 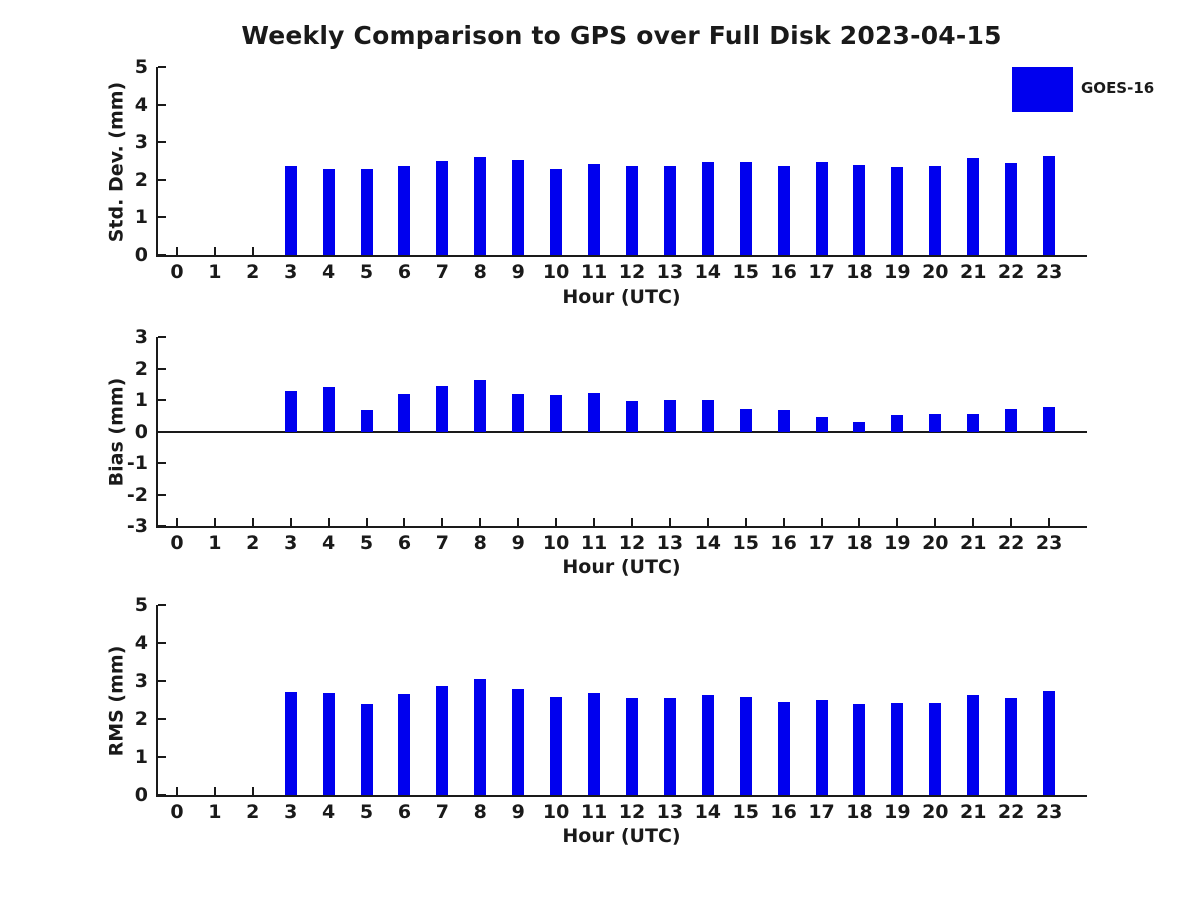 I want to click on y-tick-label: -1, so click(x=137, y=463).